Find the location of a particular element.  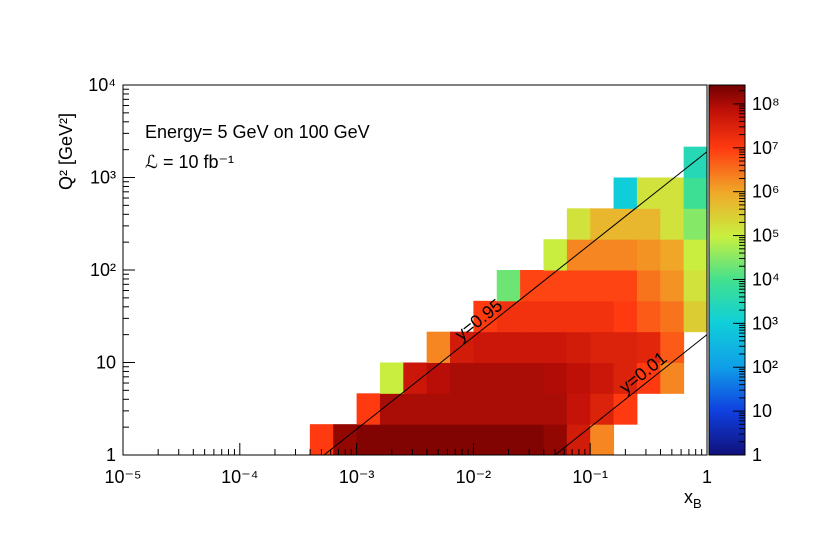

z-tick-label: 10 is located at coordinates (762, 411).